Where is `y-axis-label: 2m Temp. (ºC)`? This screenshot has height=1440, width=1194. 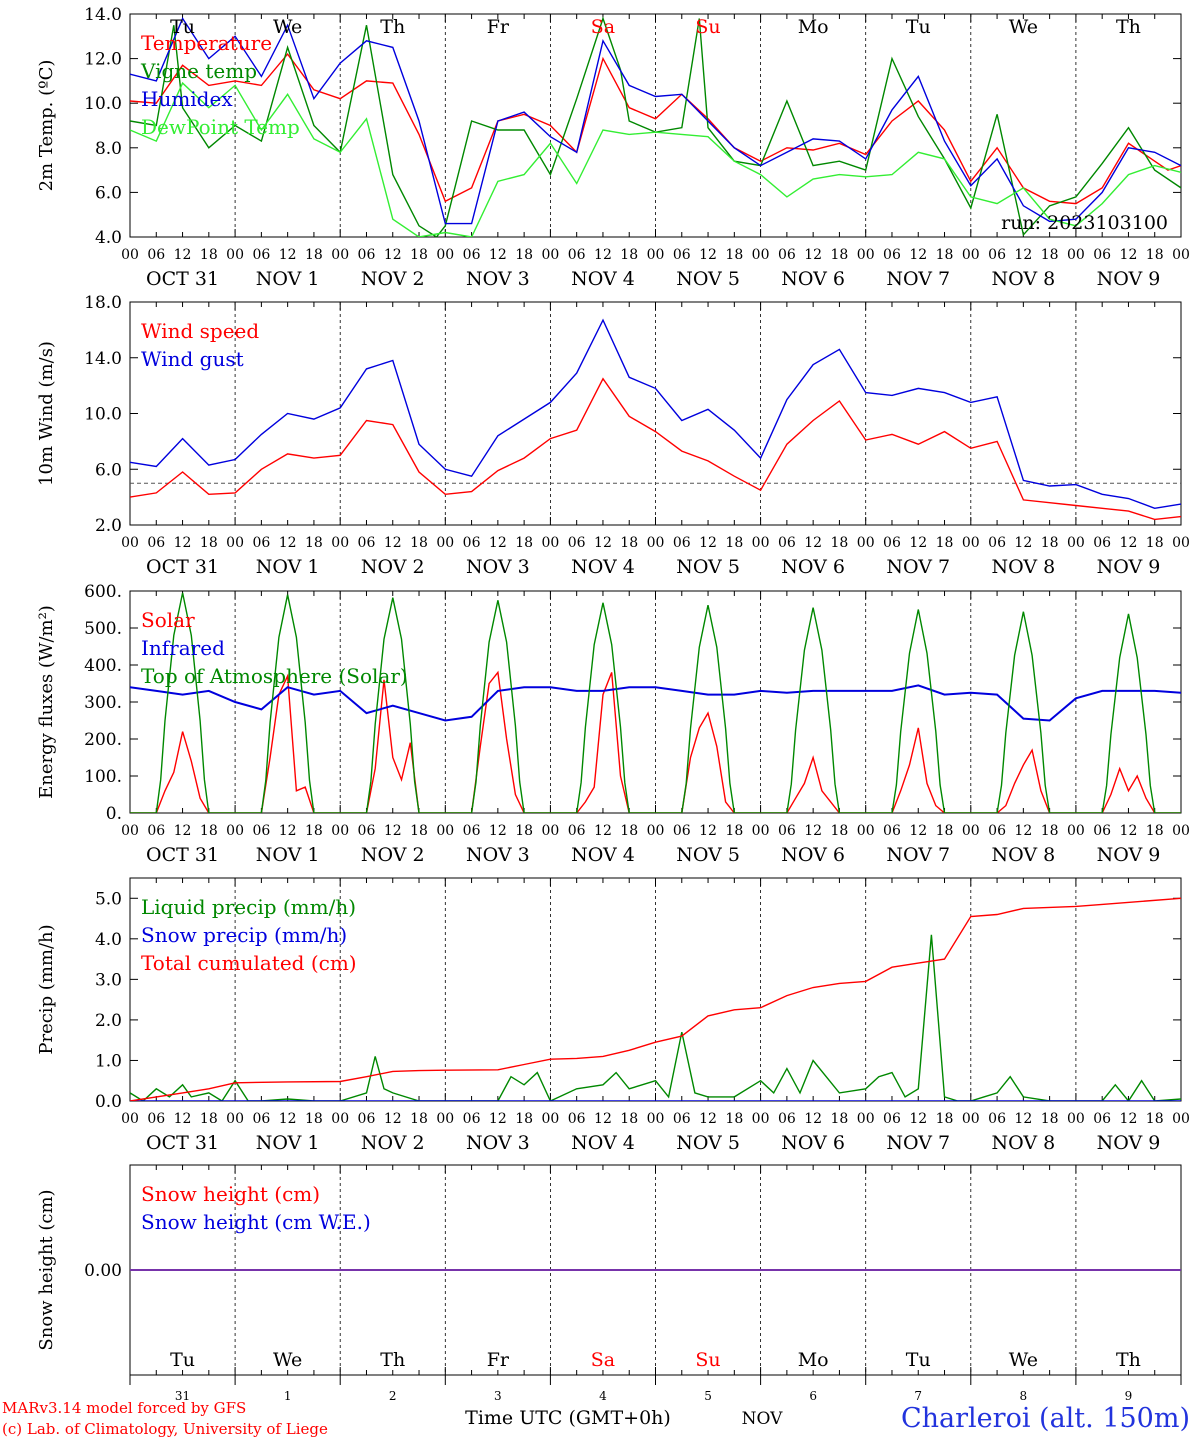 y-axis-label: 2m Temp. (ºC) is located at coordinates (46, 126).